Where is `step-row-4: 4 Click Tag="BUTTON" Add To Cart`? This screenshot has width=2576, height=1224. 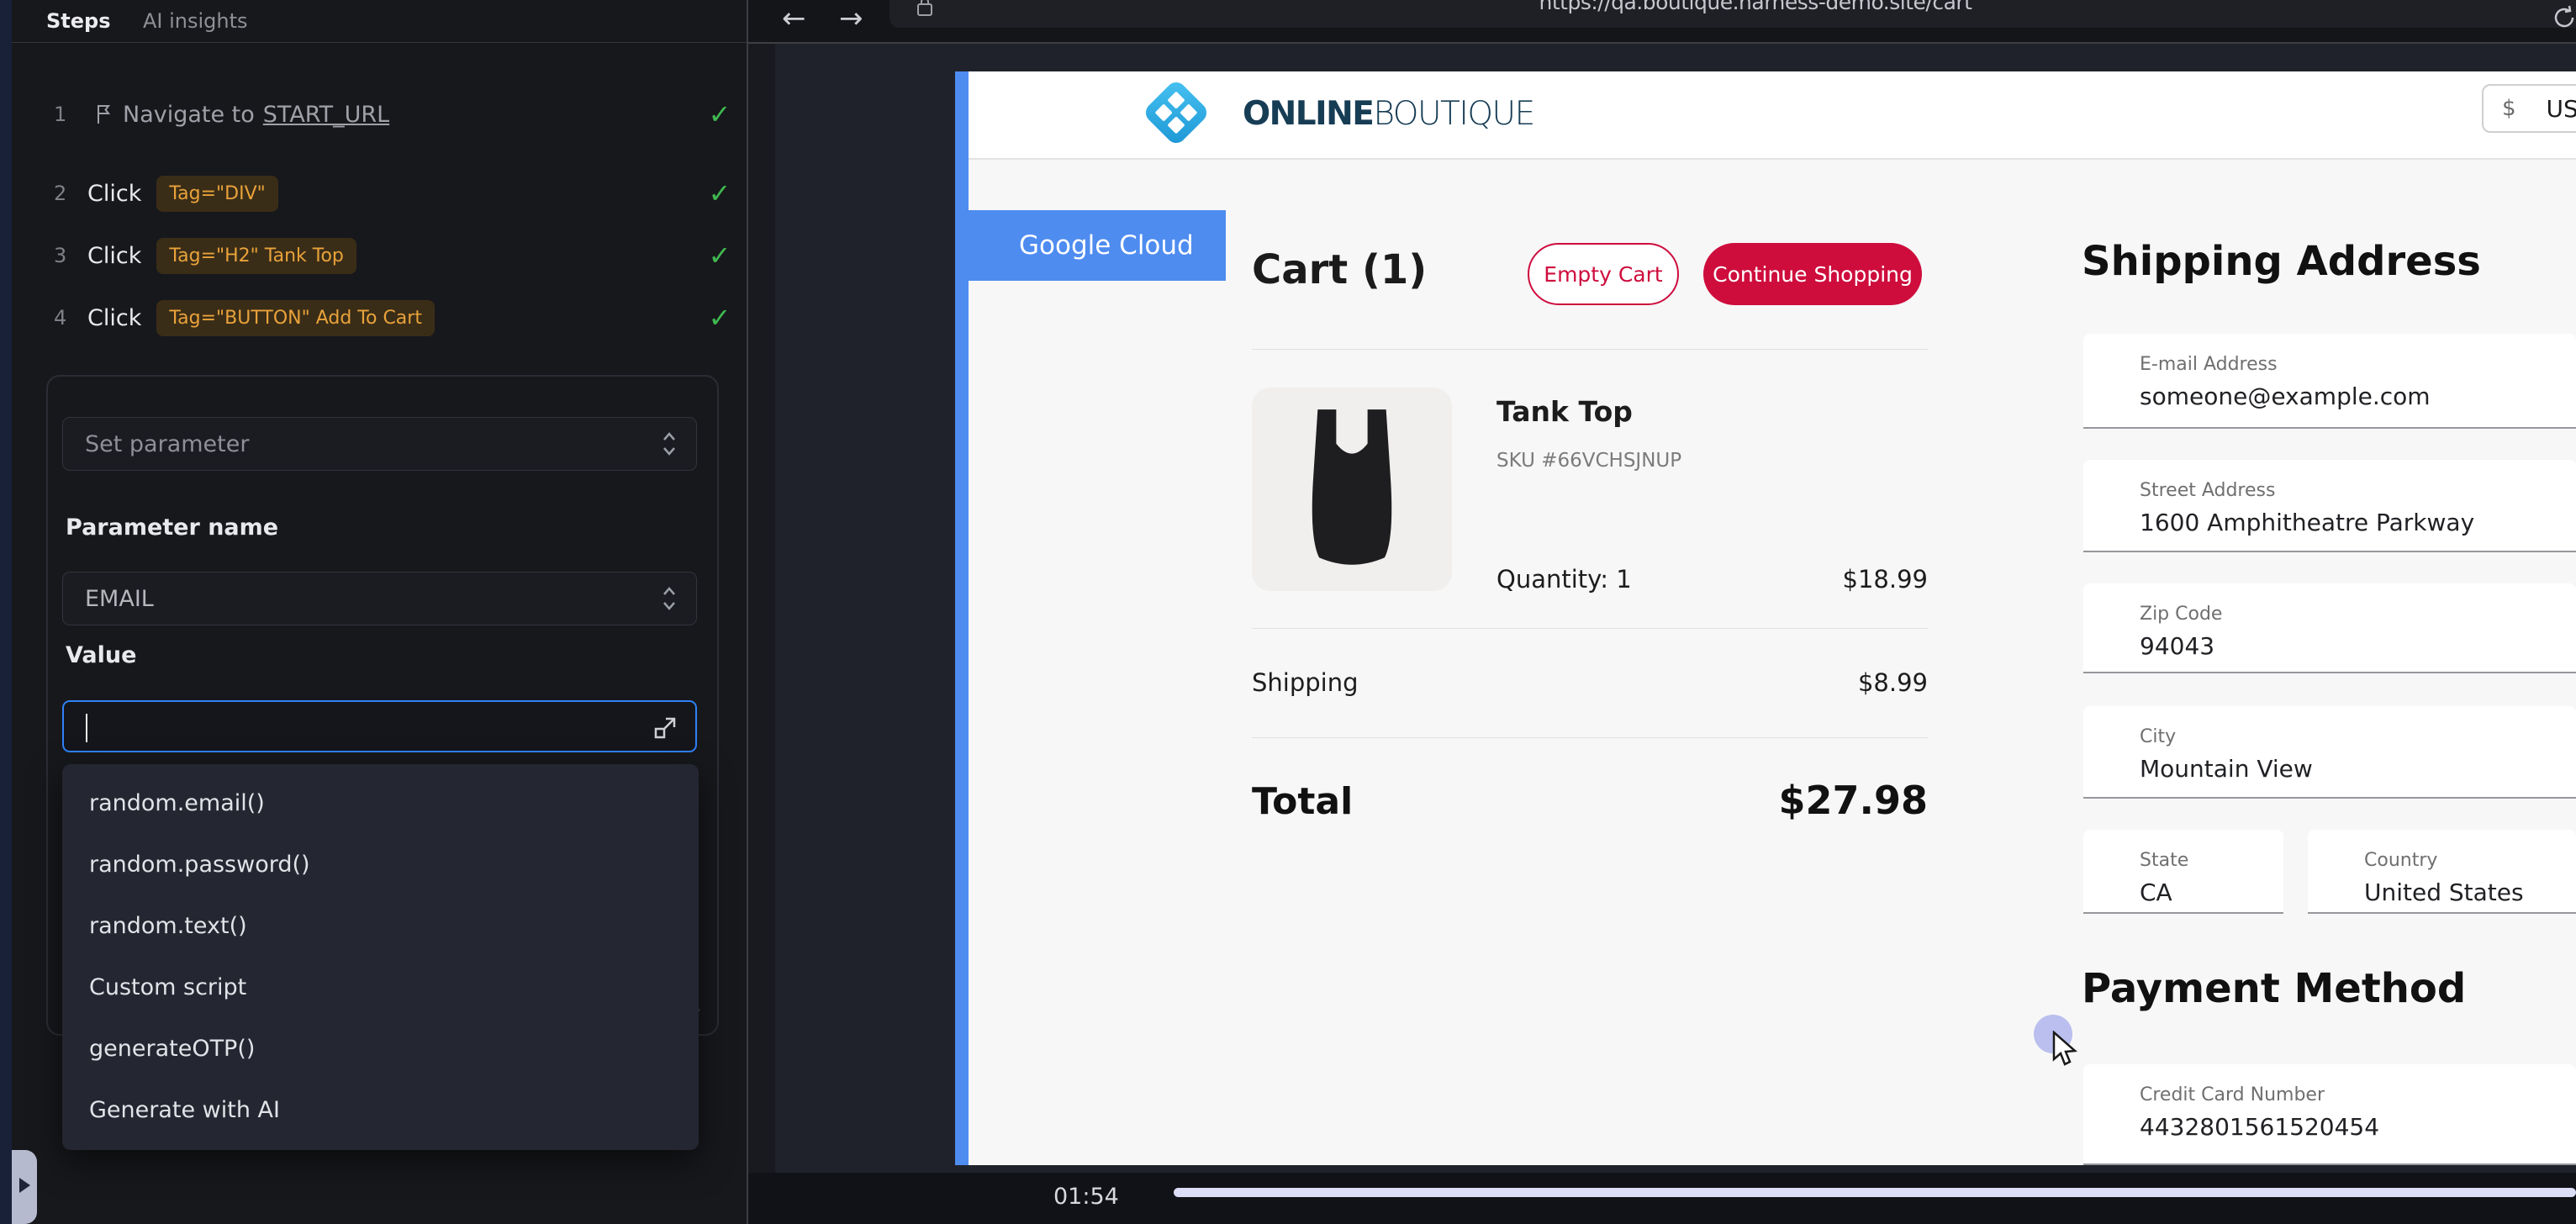
step-row-4: 4 Click Tag="BUTTON" Add To Cart is located at coordinates (374, 318).